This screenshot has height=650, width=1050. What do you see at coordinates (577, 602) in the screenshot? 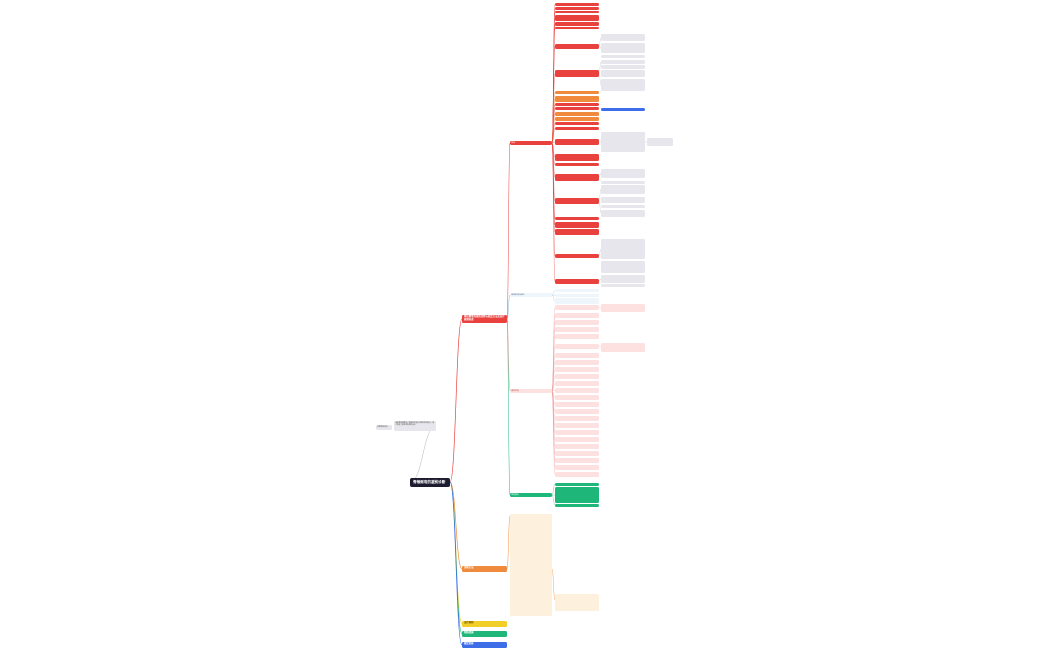
I see `diagnosis-side-block` at bounding box center [577, 602].